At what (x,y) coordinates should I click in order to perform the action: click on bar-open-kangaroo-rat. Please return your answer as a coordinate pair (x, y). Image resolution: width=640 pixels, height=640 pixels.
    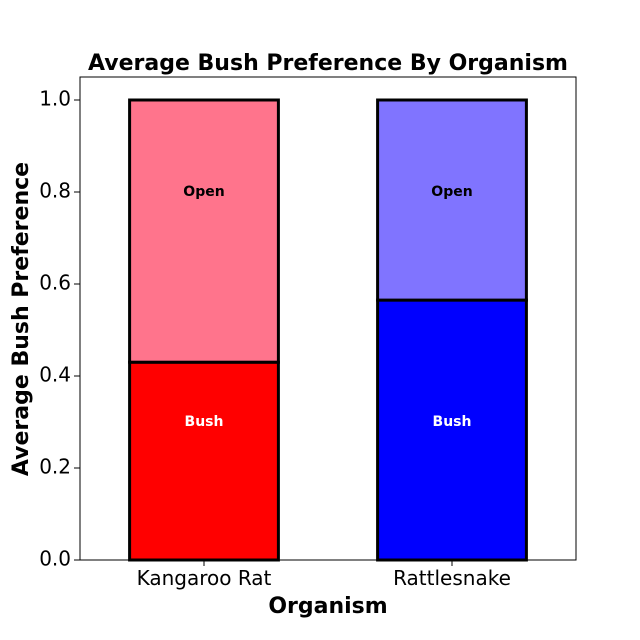
    Looking at the image, I should click on (204, 231).